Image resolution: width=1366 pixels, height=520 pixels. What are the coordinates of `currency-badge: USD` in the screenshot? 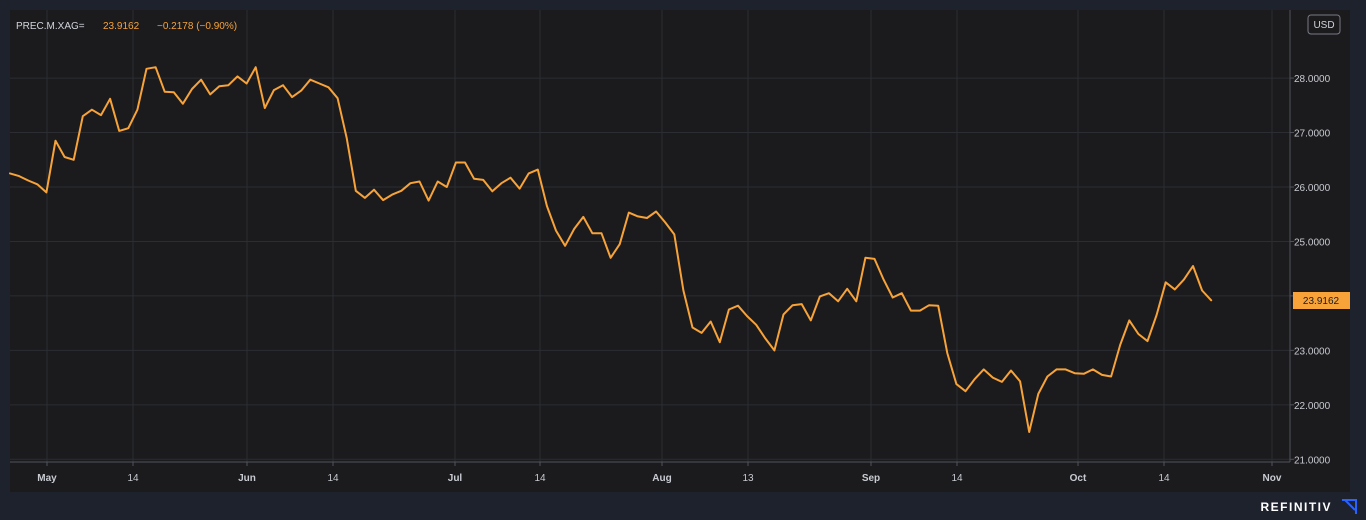 It's located at (1324, 24).